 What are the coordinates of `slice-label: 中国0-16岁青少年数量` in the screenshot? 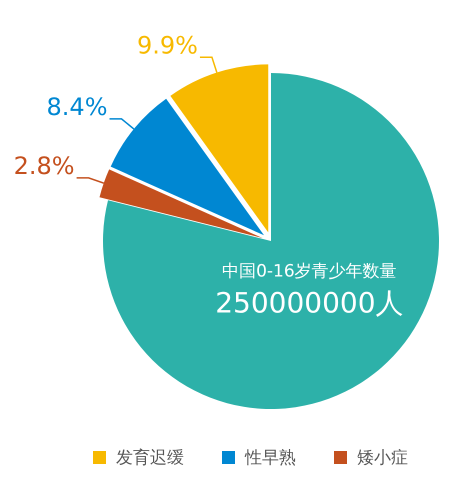 It's located at (309, 272).